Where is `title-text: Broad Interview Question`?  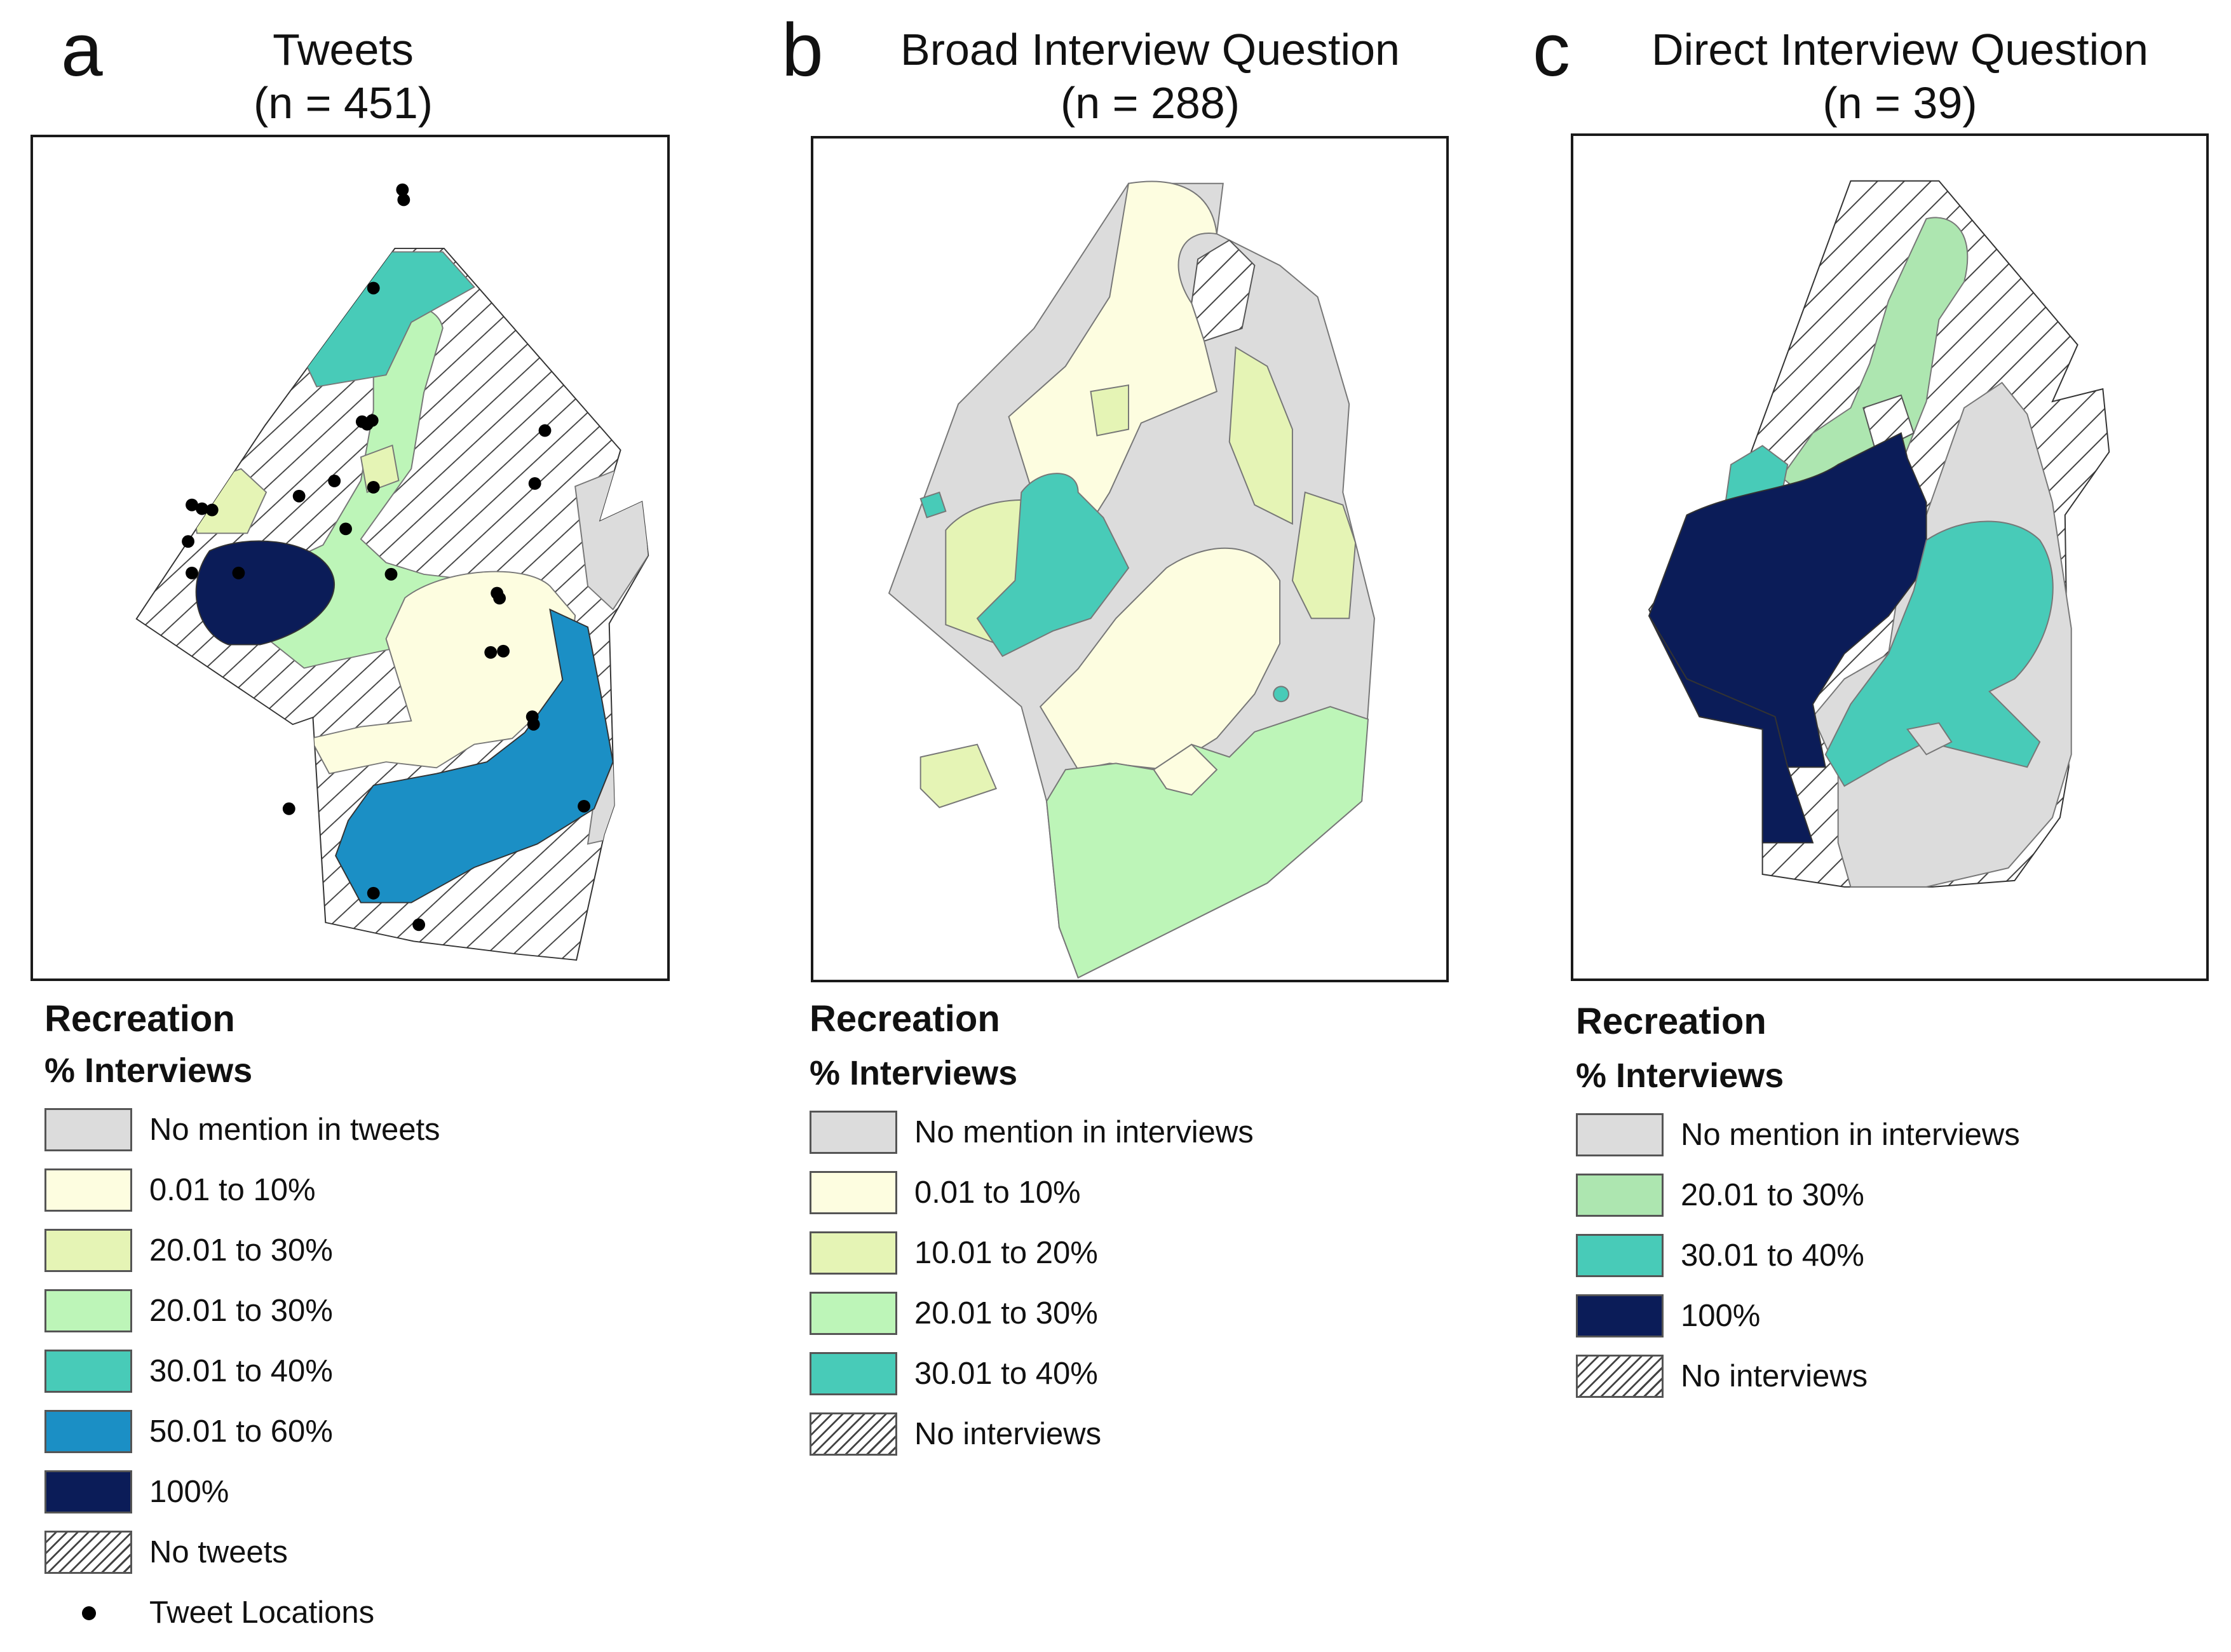
title-text: Broad Interview Question is located at coordinates (1150, 49).